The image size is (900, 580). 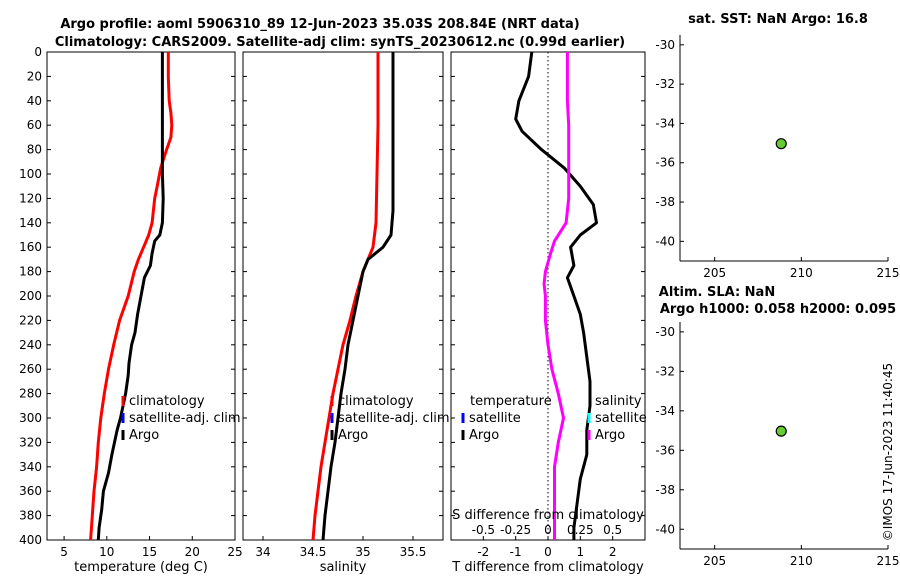 What do you see at coordinates (376, 401) in the screenshot?
I see `salinity-legend-label: climatology` at bounding box center [376, 401].